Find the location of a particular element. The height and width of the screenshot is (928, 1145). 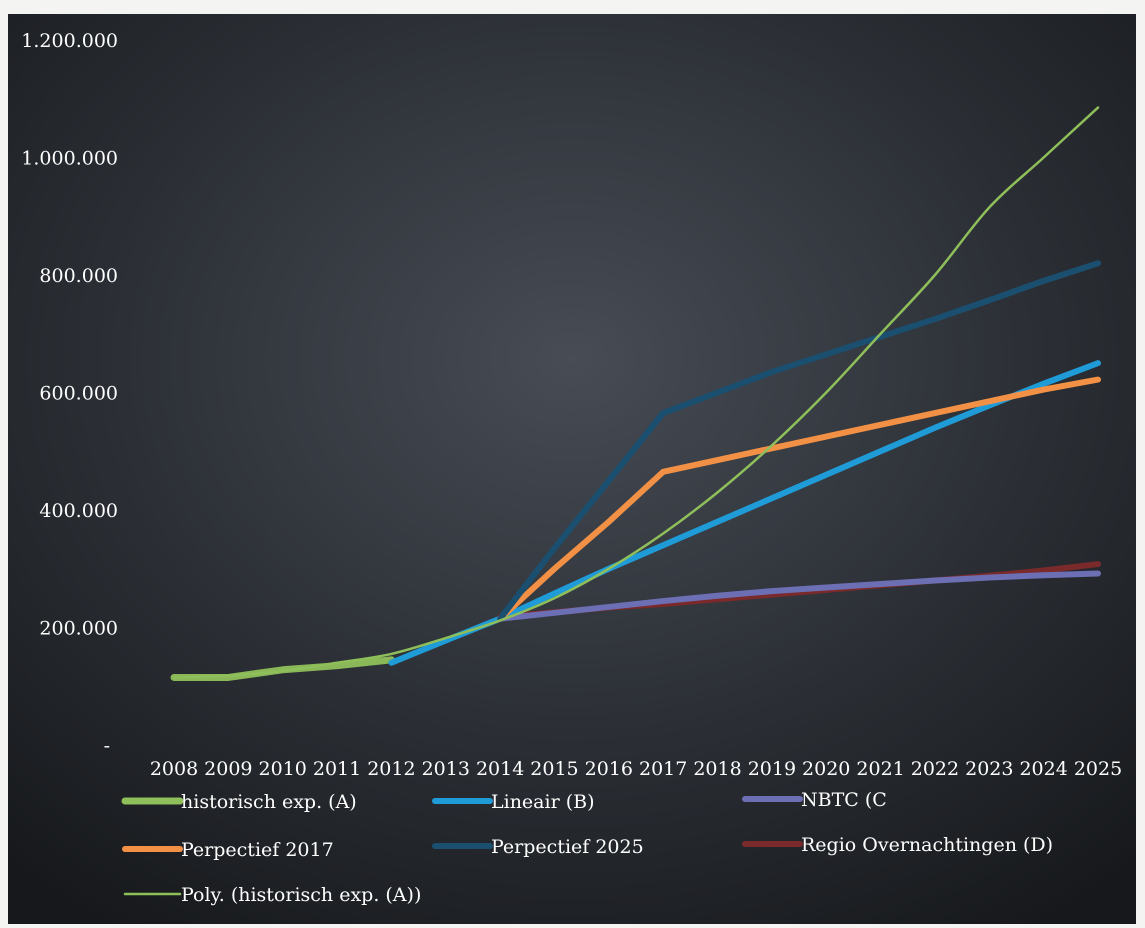

legend-label-1: Lineair (B) is located at coordinates (543, 802).